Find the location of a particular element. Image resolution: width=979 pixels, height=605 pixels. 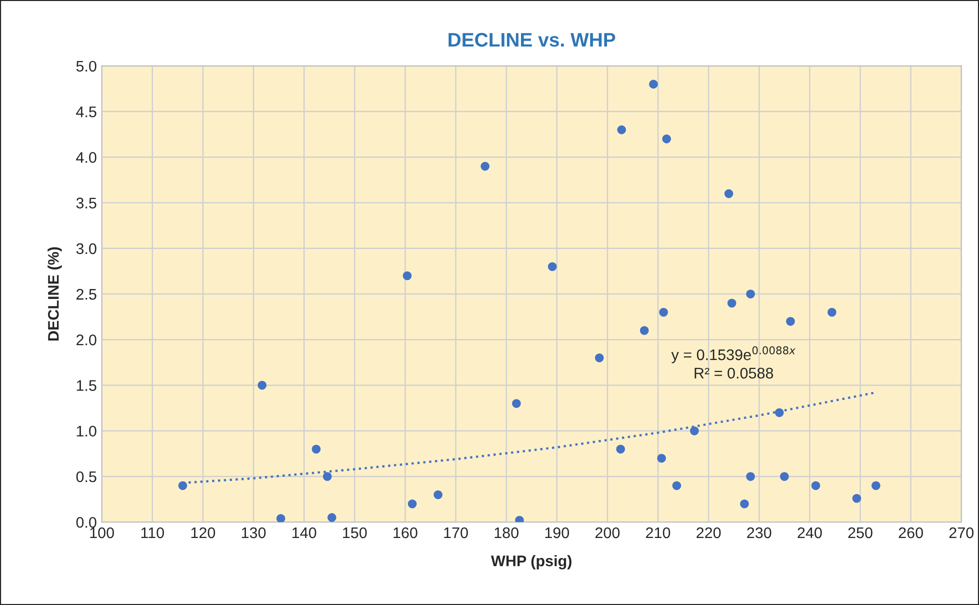

x-tick-label: 260 is located at coordinates (910, 532).